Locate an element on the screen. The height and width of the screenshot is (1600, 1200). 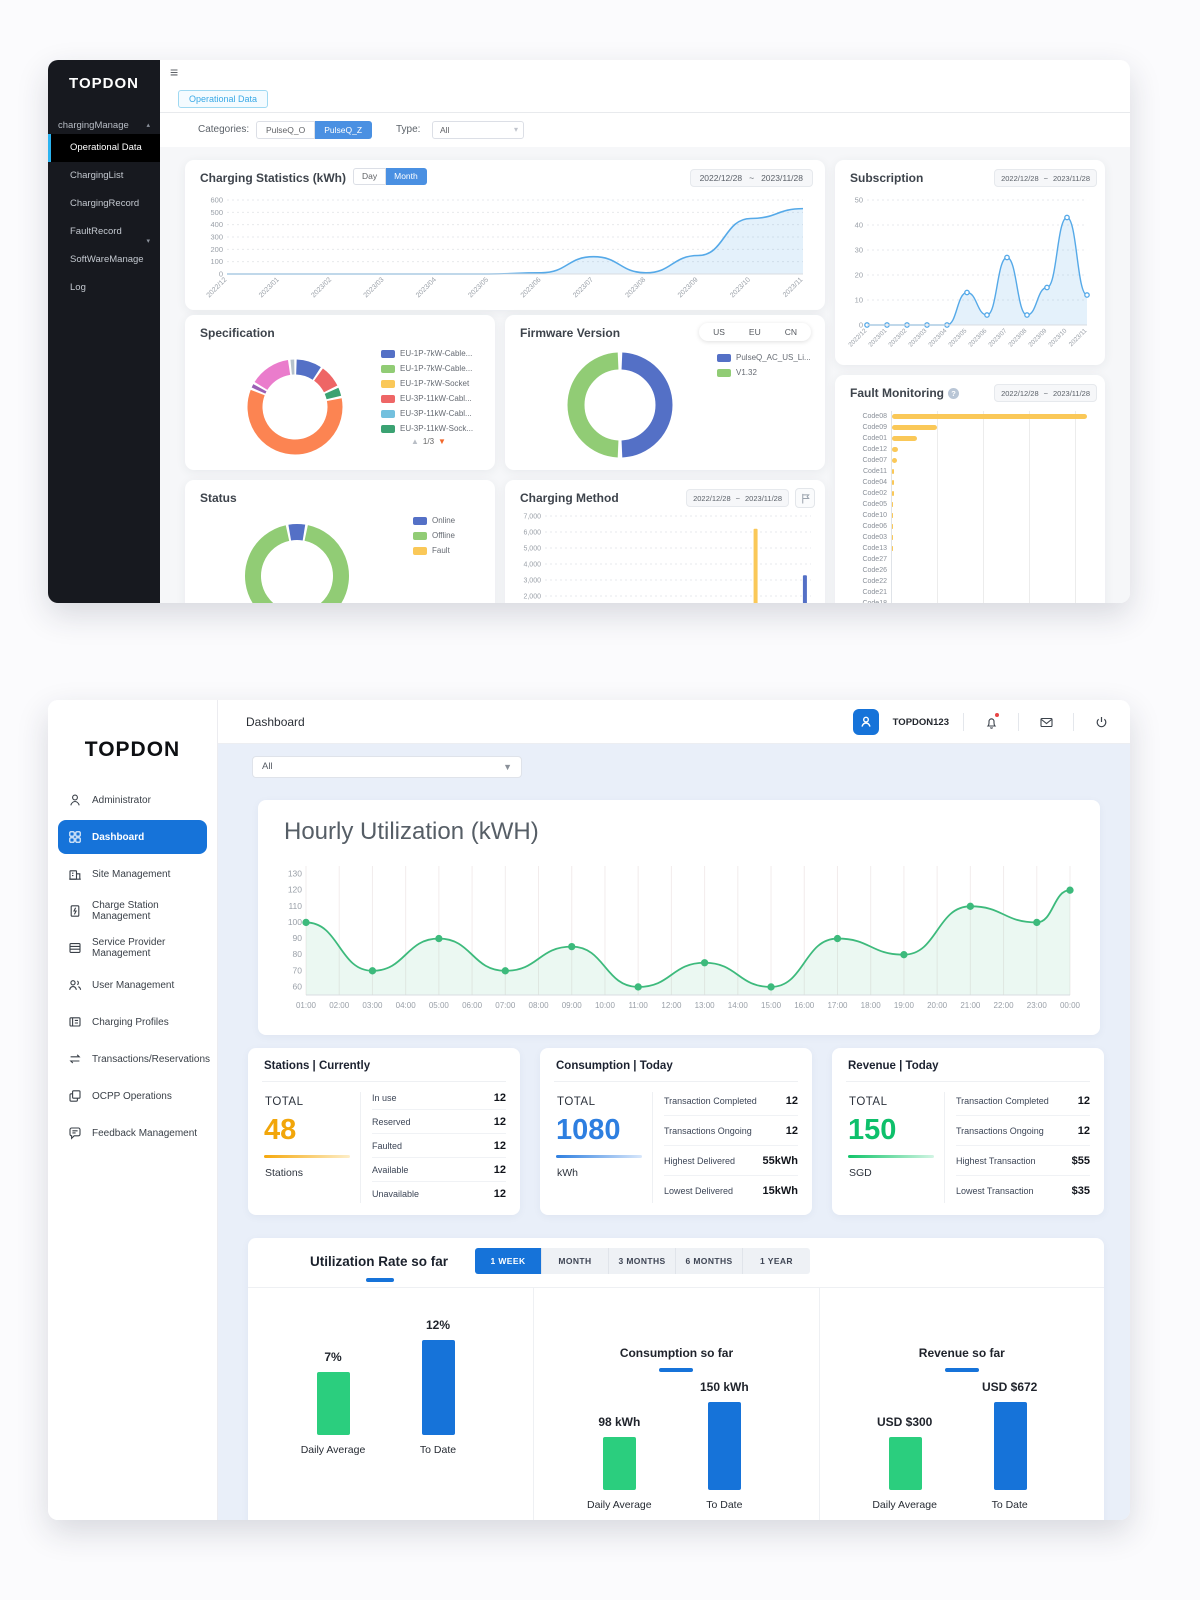
fault-bar-row: Code11 is located at coordinates (970, 471).